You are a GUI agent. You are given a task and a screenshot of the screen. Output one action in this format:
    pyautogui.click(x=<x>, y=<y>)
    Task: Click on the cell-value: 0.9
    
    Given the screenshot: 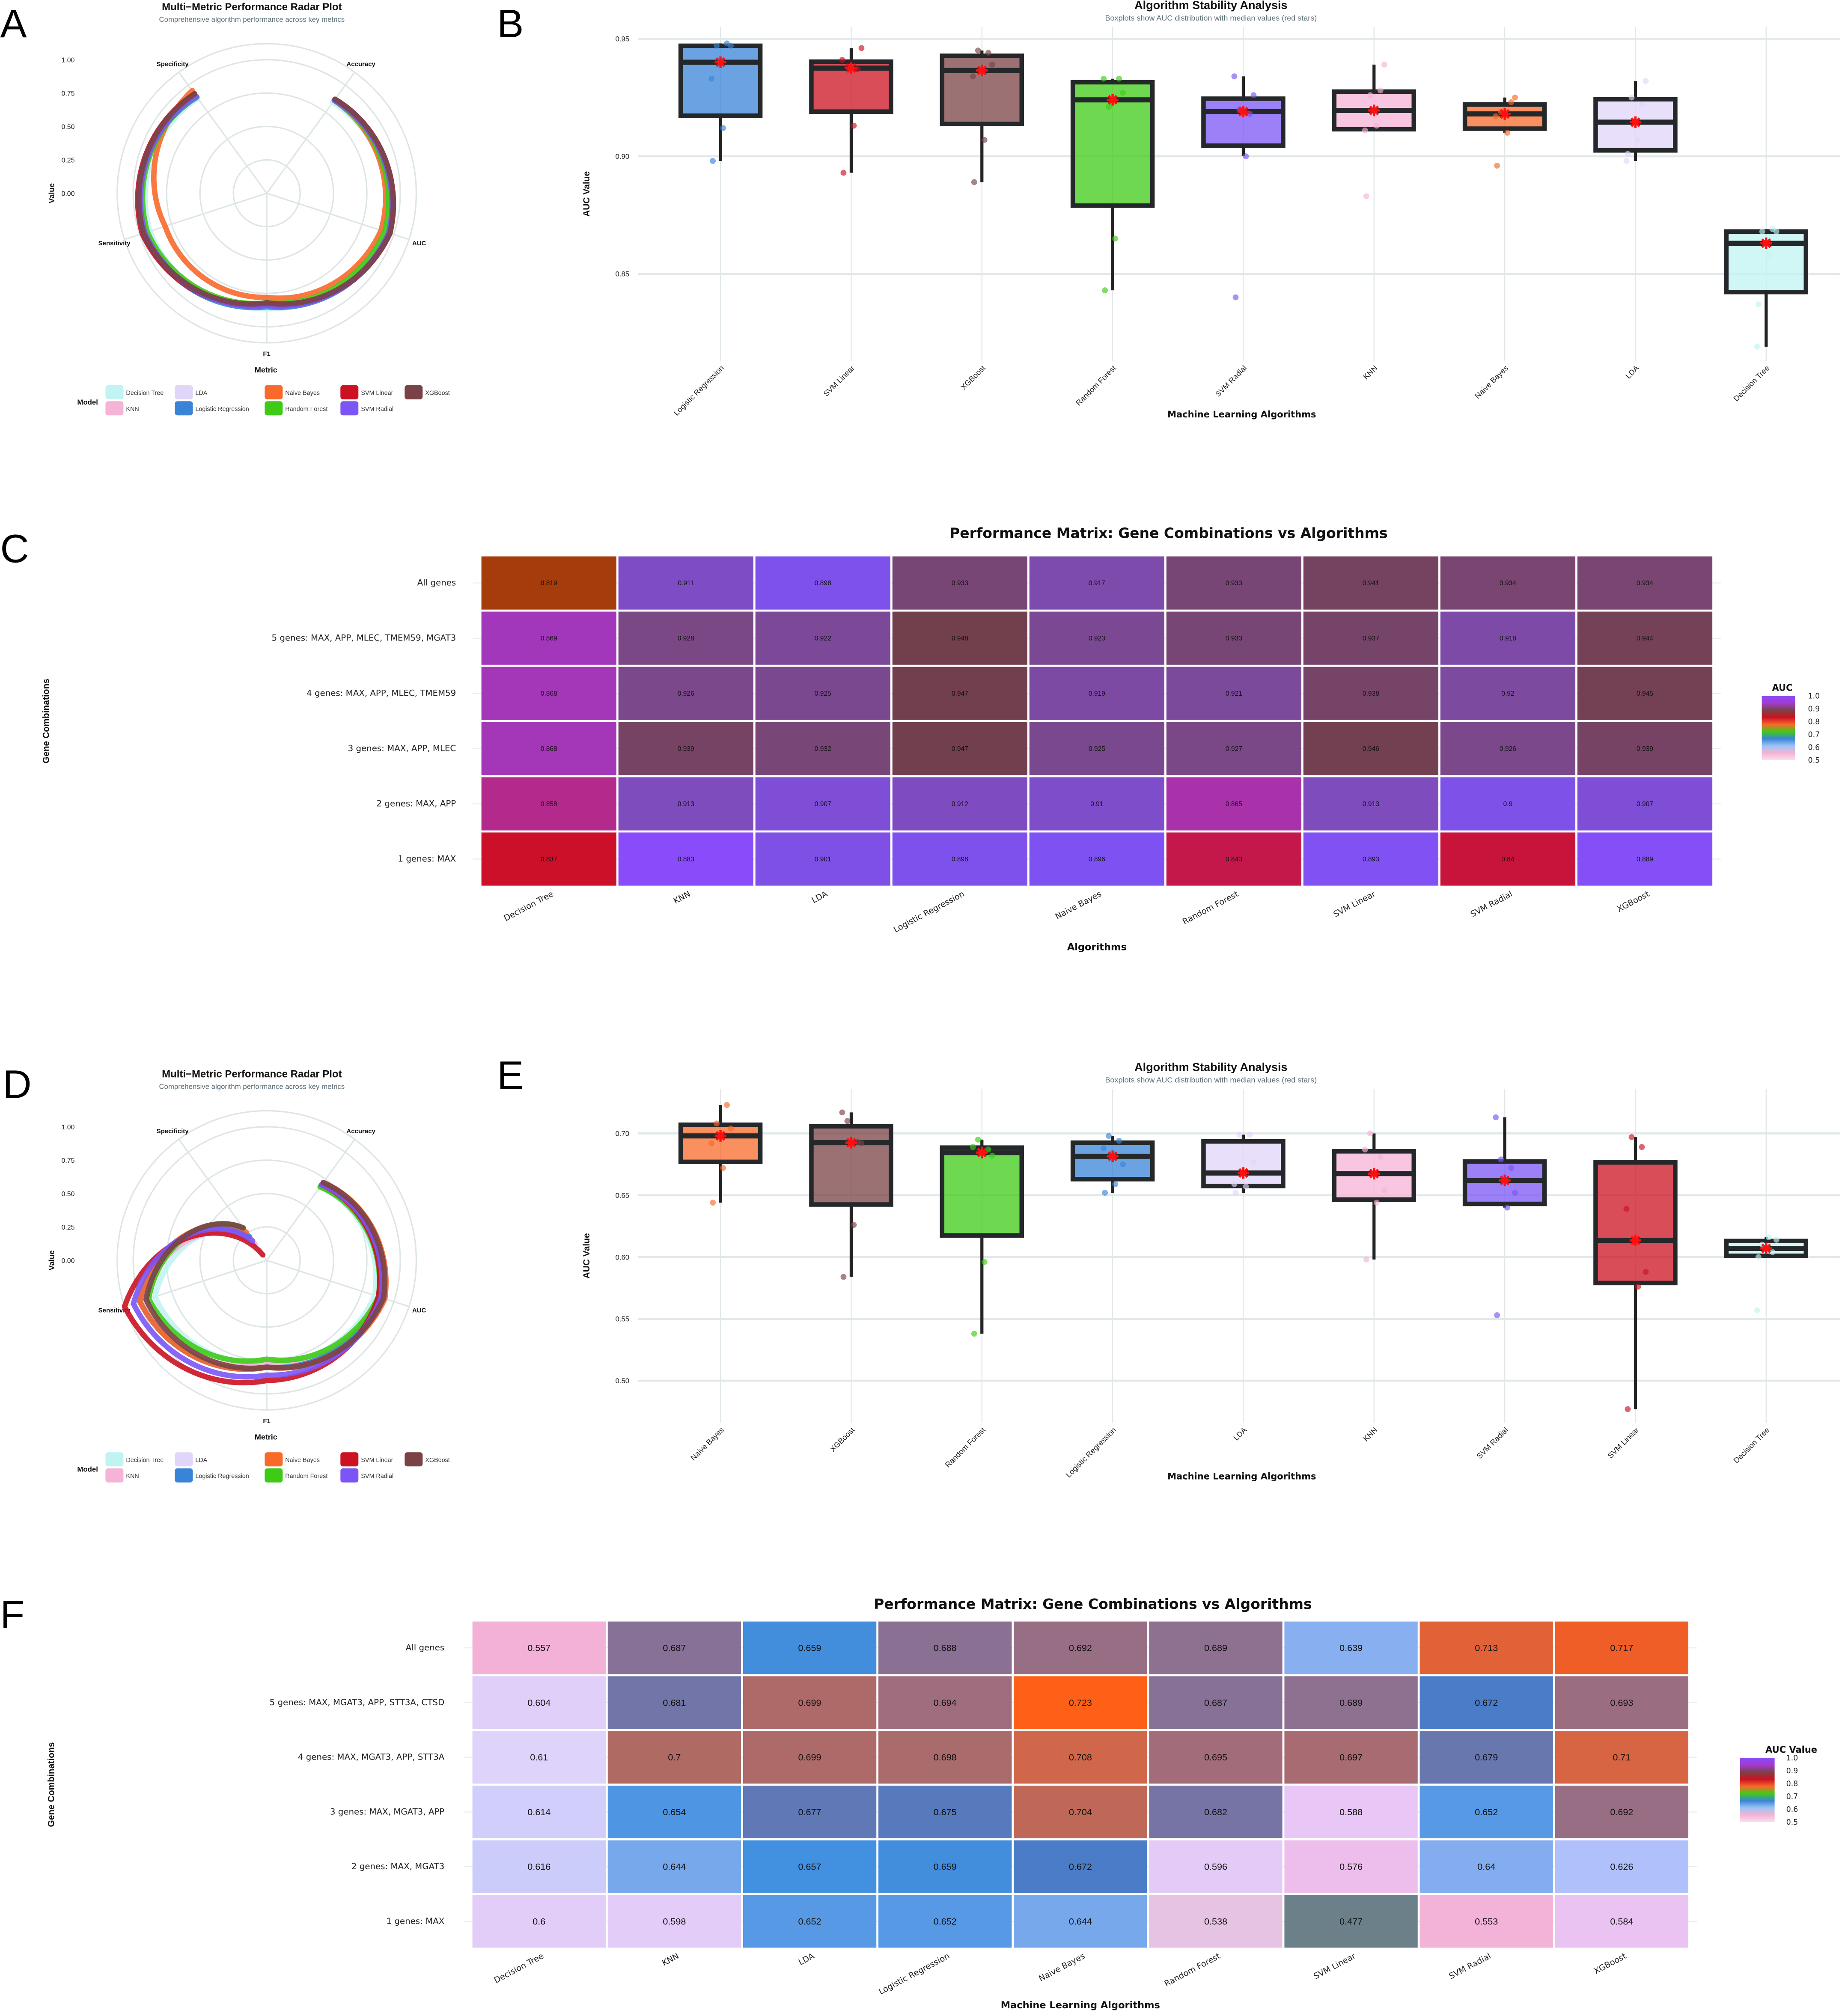 What is the action you would take?
    pyautogui.click(x=1508, y=804)
    